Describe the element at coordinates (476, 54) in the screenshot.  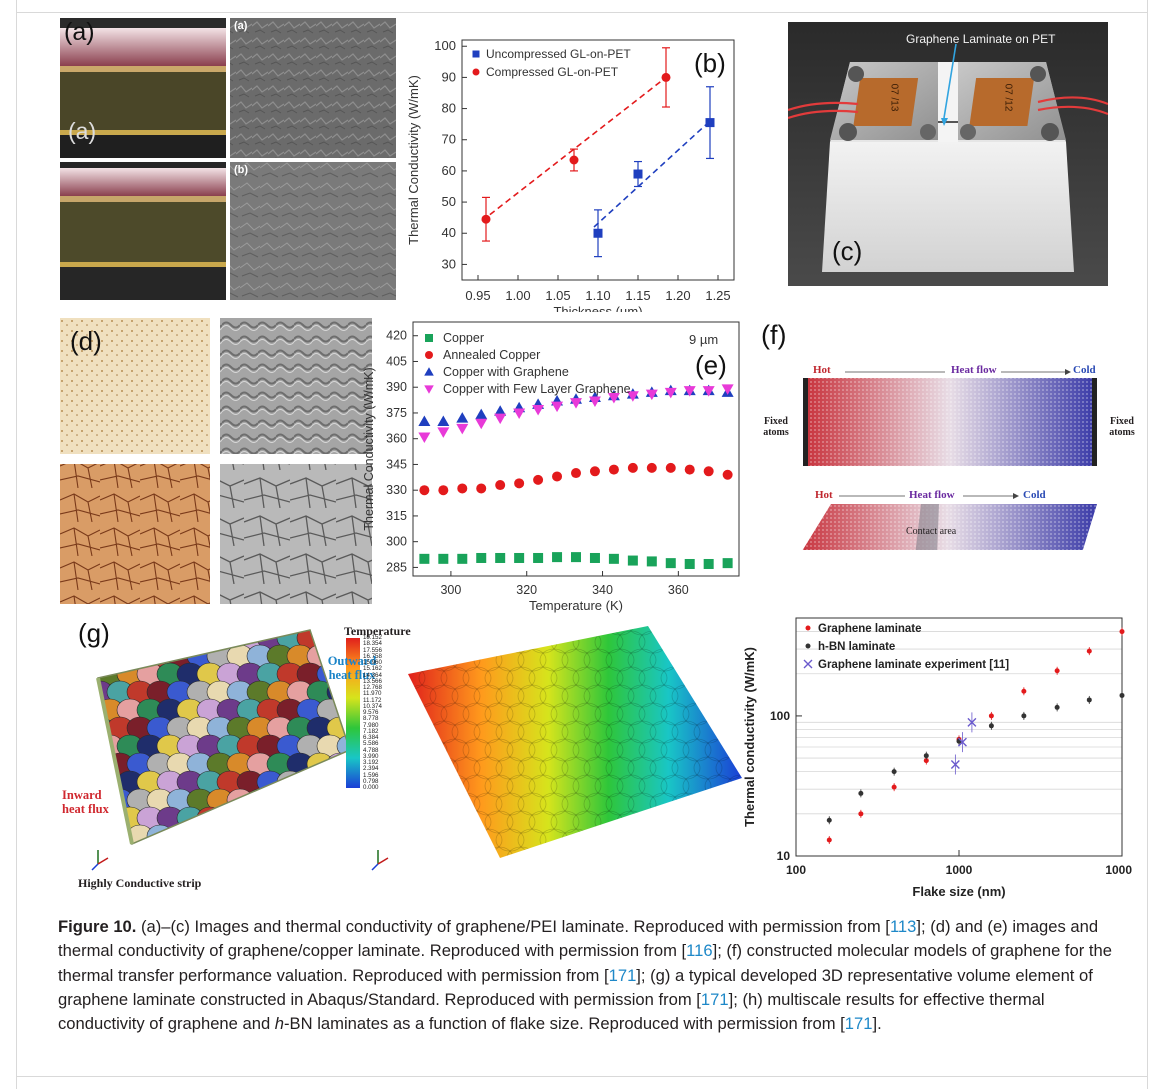
I see `chart-b-legend-marker` at that location.